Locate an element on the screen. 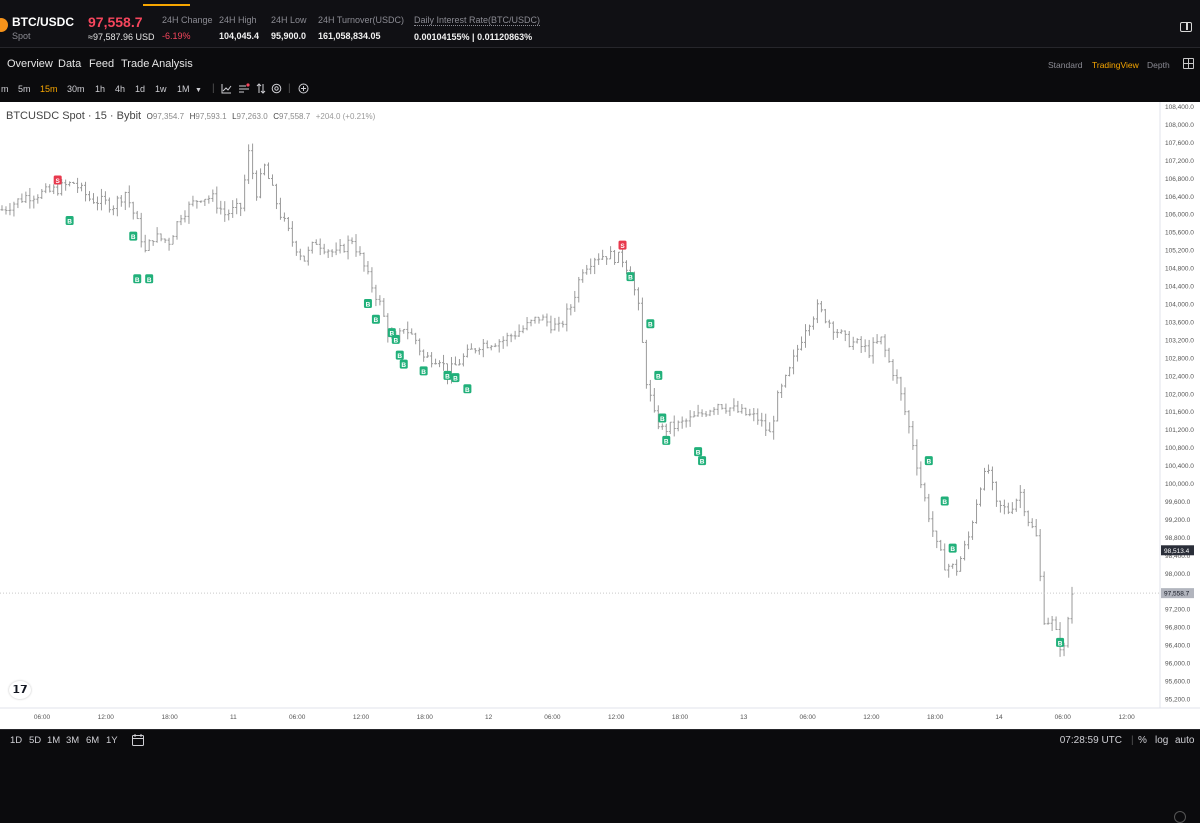  interval-1h: 1h is located at coordinates (100, 89).